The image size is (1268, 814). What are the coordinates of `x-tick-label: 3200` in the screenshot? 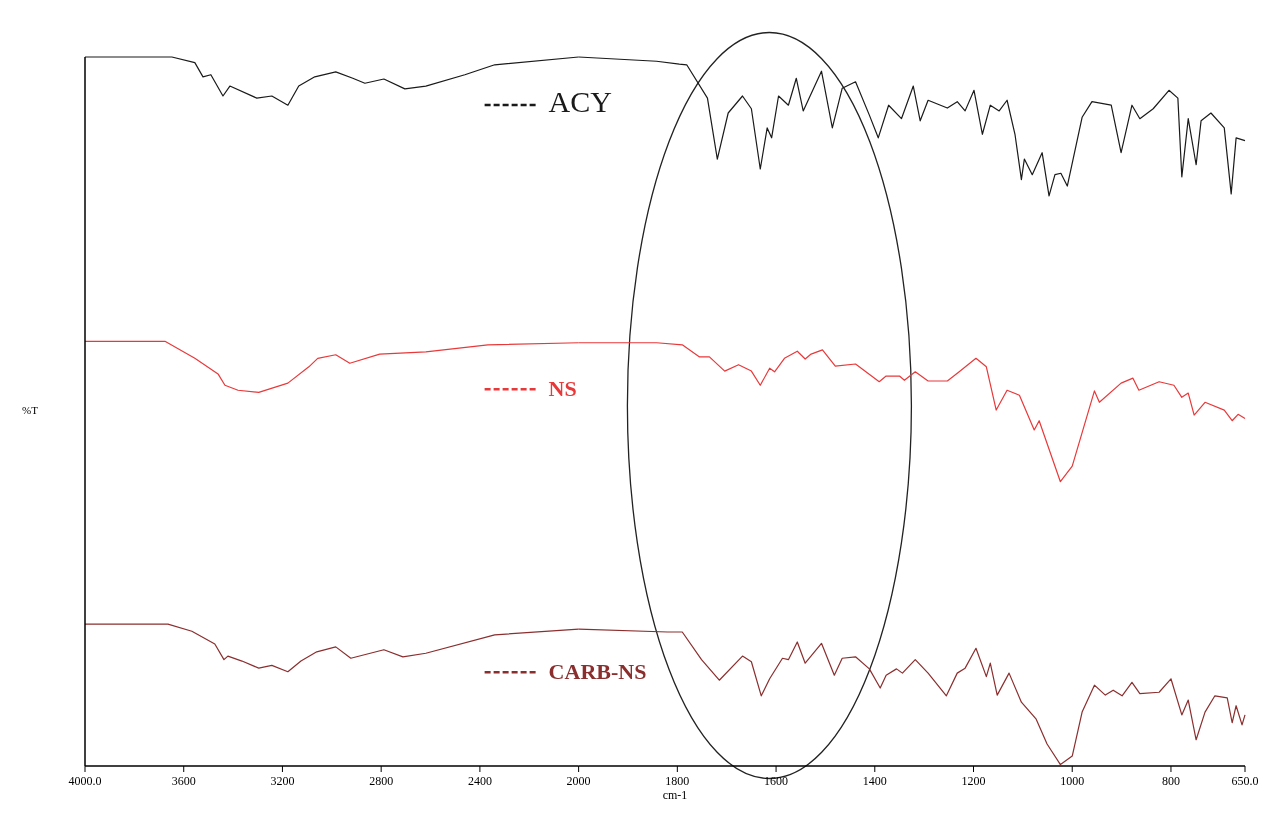 It's located at (282, 781).